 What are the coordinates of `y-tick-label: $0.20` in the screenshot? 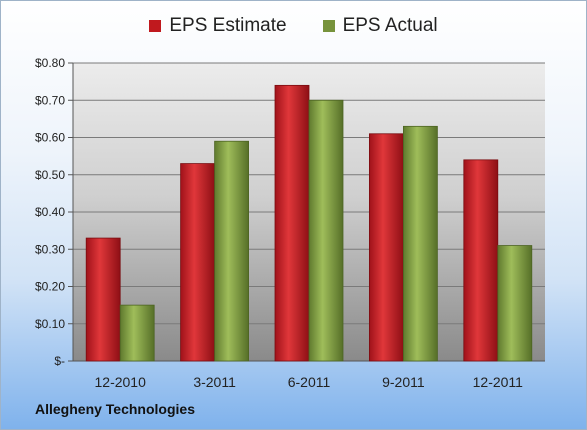 It's located at (50, 287).